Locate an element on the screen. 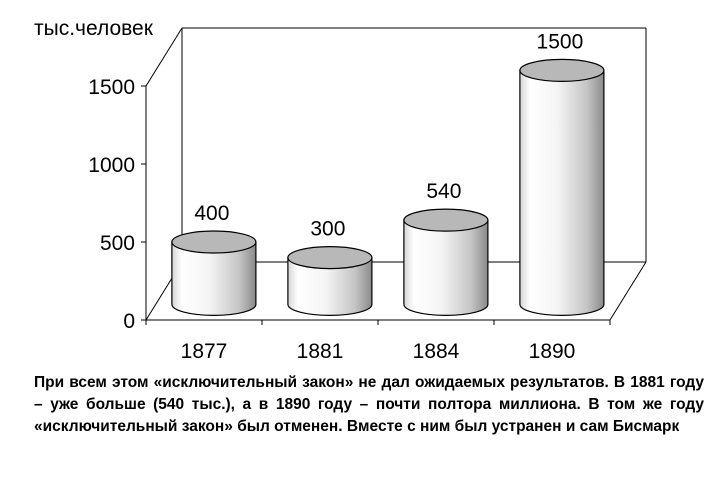  x-tick-label: 1881 is located at coordinates (320, 351).